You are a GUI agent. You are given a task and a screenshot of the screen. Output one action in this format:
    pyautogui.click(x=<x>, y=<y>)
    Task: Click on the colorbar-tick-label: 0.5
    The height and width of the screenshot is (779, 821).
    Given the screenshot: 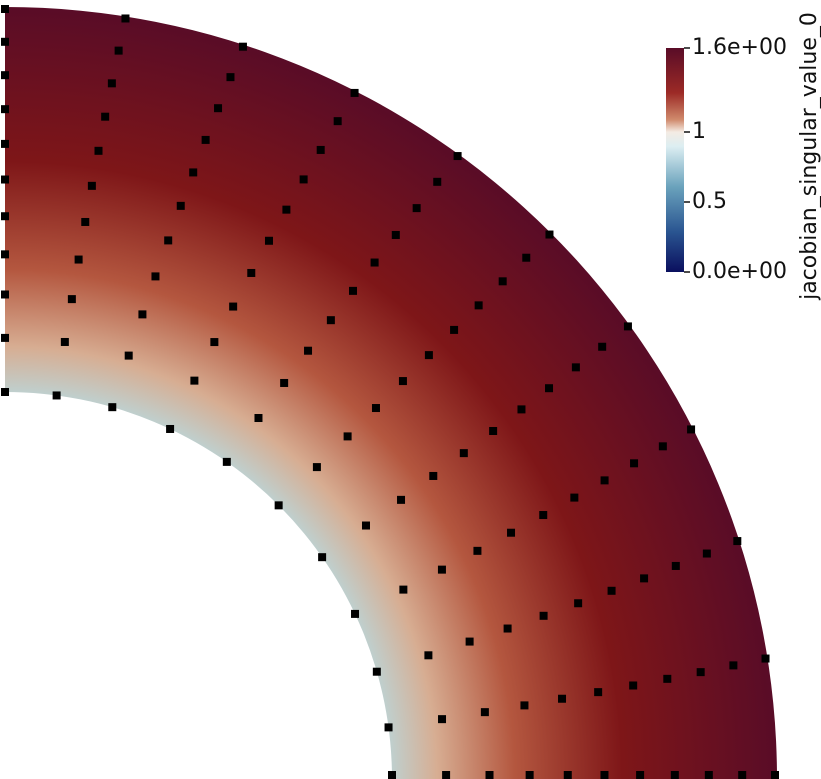 What is the action you would take?
    pyautogui.click(x=709, y=201)
    